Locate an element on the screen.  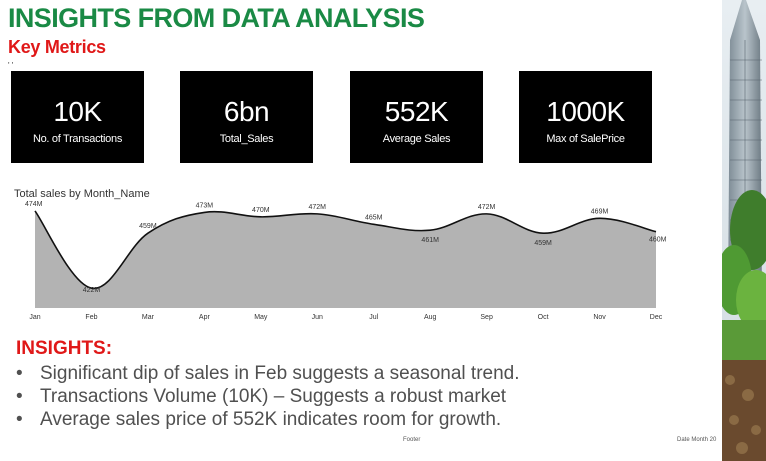
x-tick-label: Apr is located at coordinates (205, 317).